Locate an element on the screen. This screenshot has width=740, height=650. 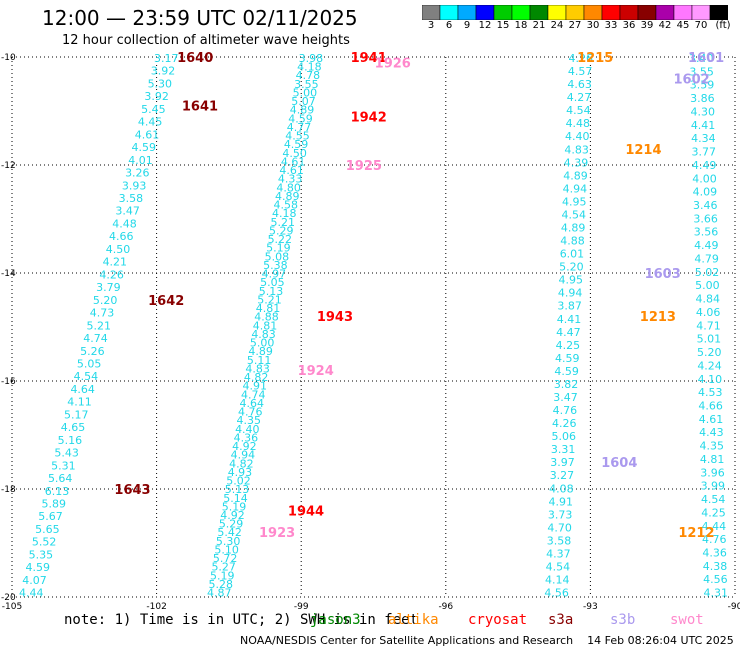
swh-value-label: 4.27 is located at coordinates (579, 97).